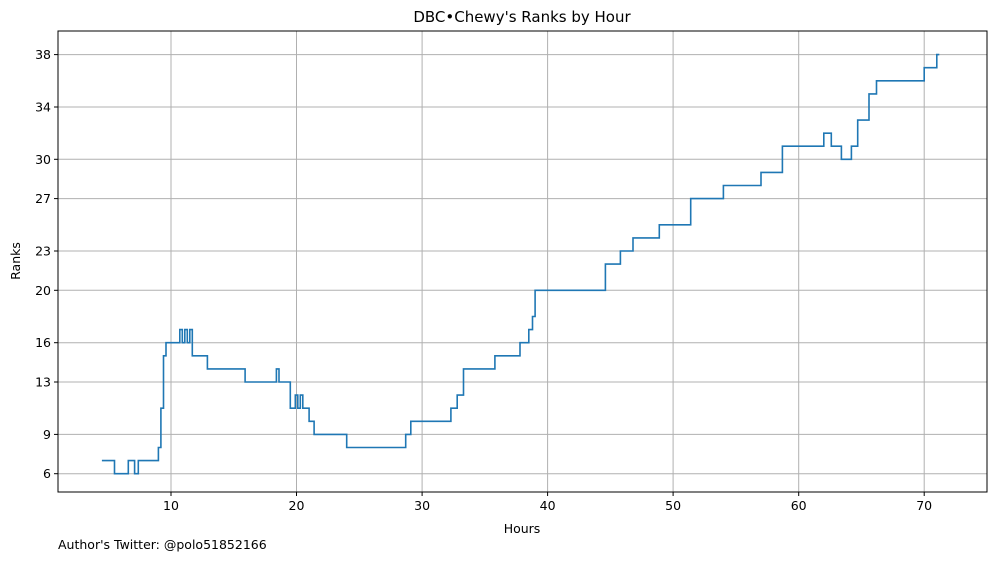  I want to click on x-tick-label: 50, so click(673, 505).